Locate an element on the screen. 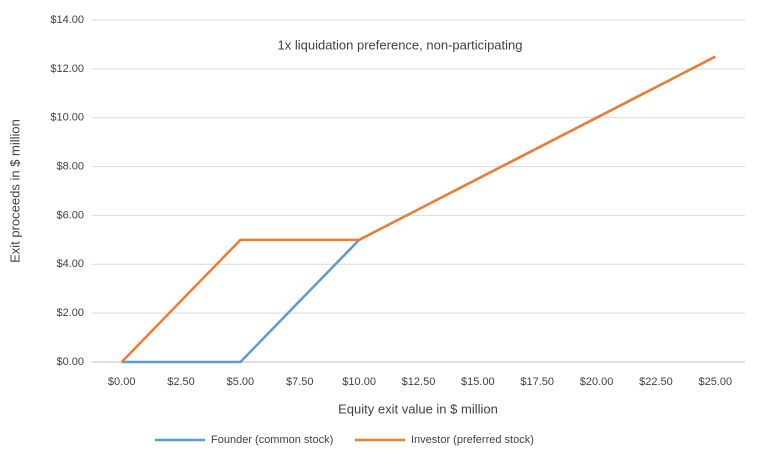 The width and height of the screenshot is (780, 465). y-tick-label: $14.00 is located at coordinates (67, 20).